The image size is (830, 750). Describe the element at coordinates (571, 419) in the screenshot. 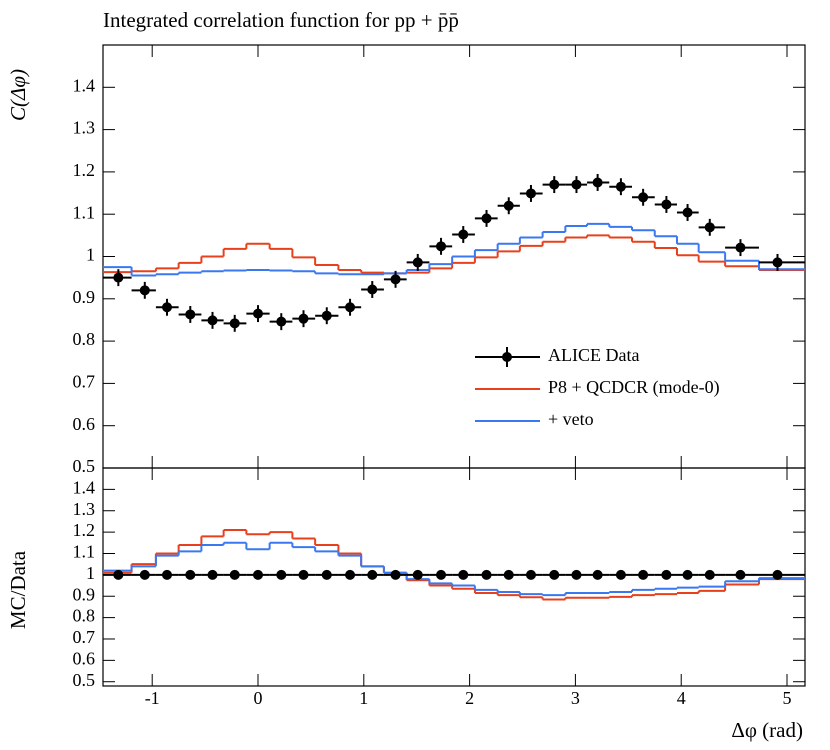

I see `legend-label: + veto` at that location.